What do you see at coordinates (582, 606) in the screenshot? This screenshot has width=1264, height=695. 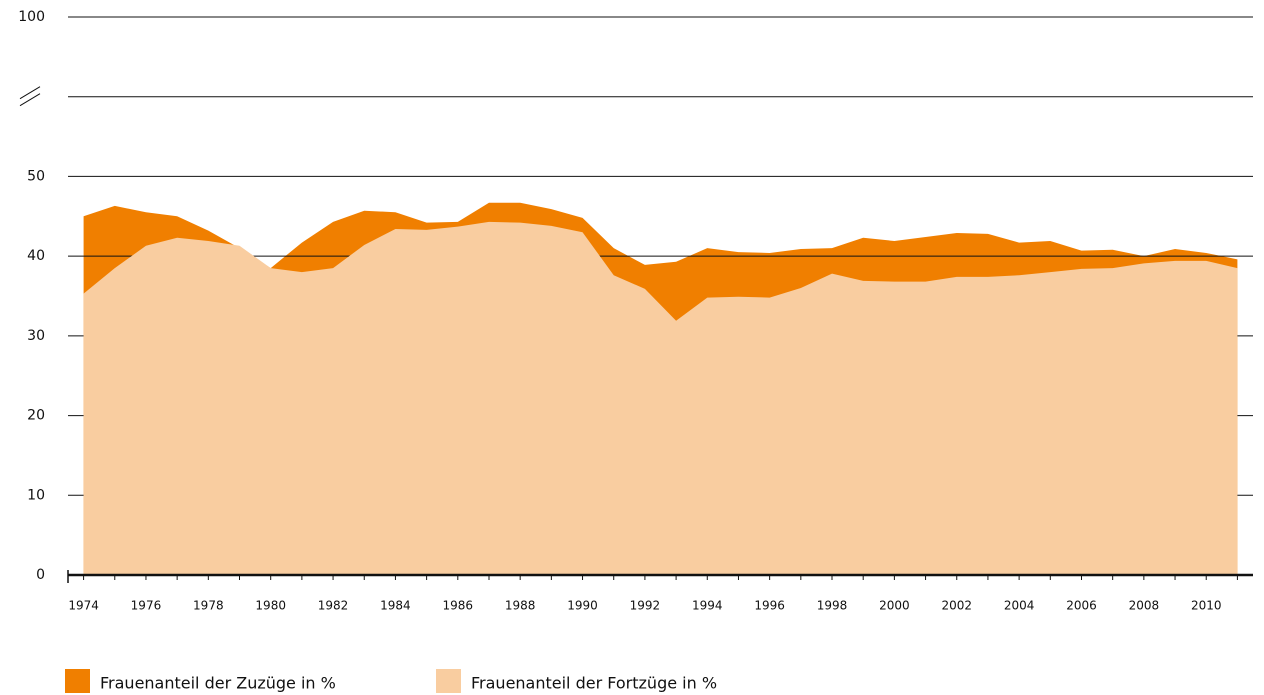 I see `x-tick-label: 1990` at bounding box center [582, 606].